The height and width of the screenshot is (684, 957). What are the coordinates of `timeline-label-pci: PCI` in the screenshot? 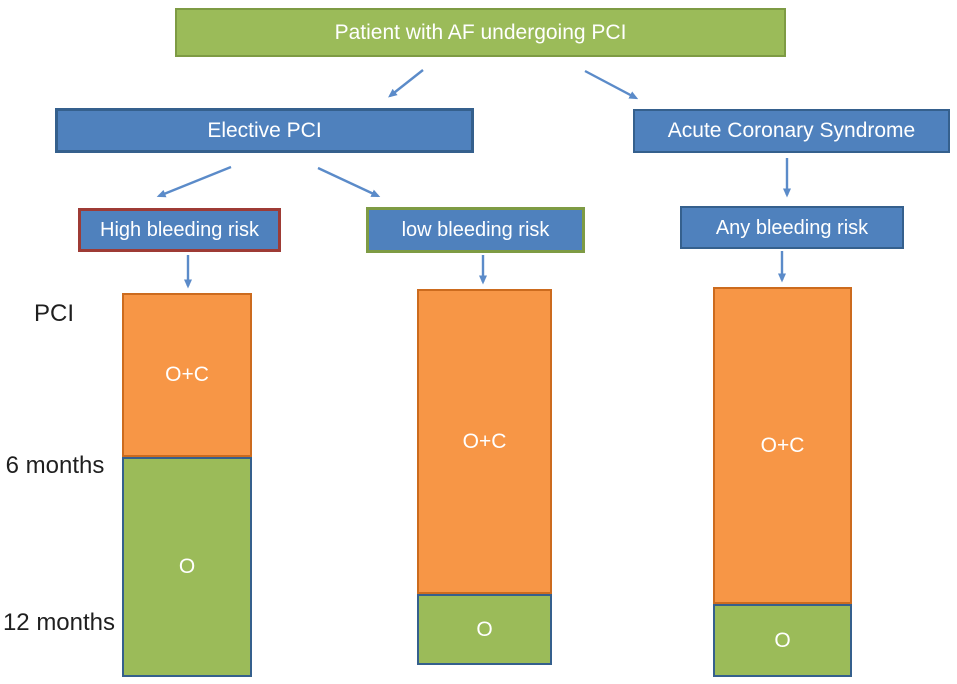 It's located at (53, 313).